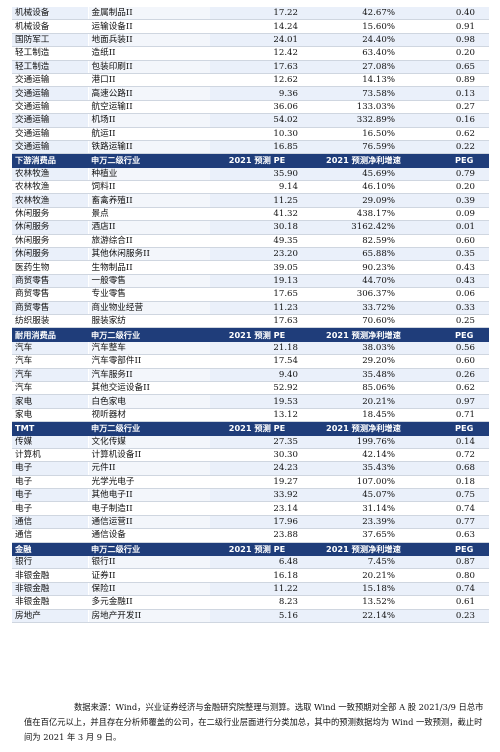  Describe the element at coordinates (257, 535) in the screenshot. I see `pe-cell: 23.88` at that location.